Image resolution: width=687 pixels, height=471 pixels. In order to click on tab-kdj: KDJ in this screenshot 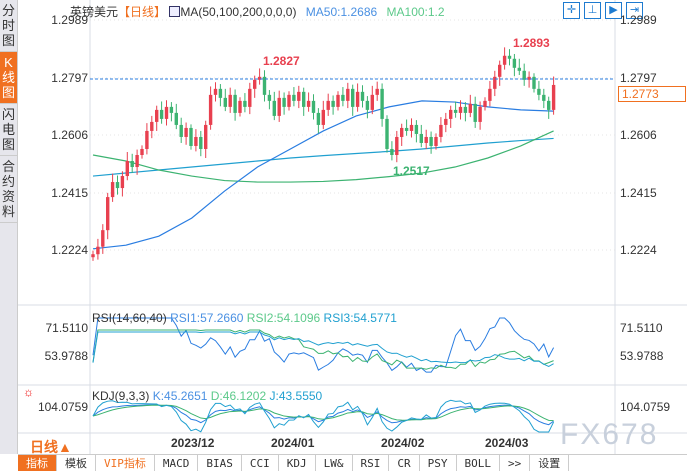, I will do `click(297, 463)`.